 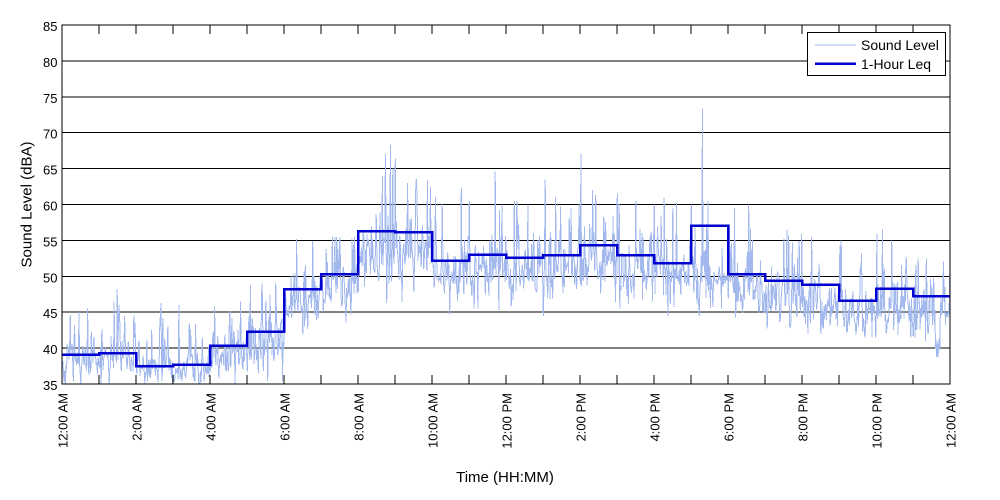 What do you see at coordinates (877, 421) in the screenshot?
I see `svg-text: 10:00 PM` at bounding box center [877, 421].